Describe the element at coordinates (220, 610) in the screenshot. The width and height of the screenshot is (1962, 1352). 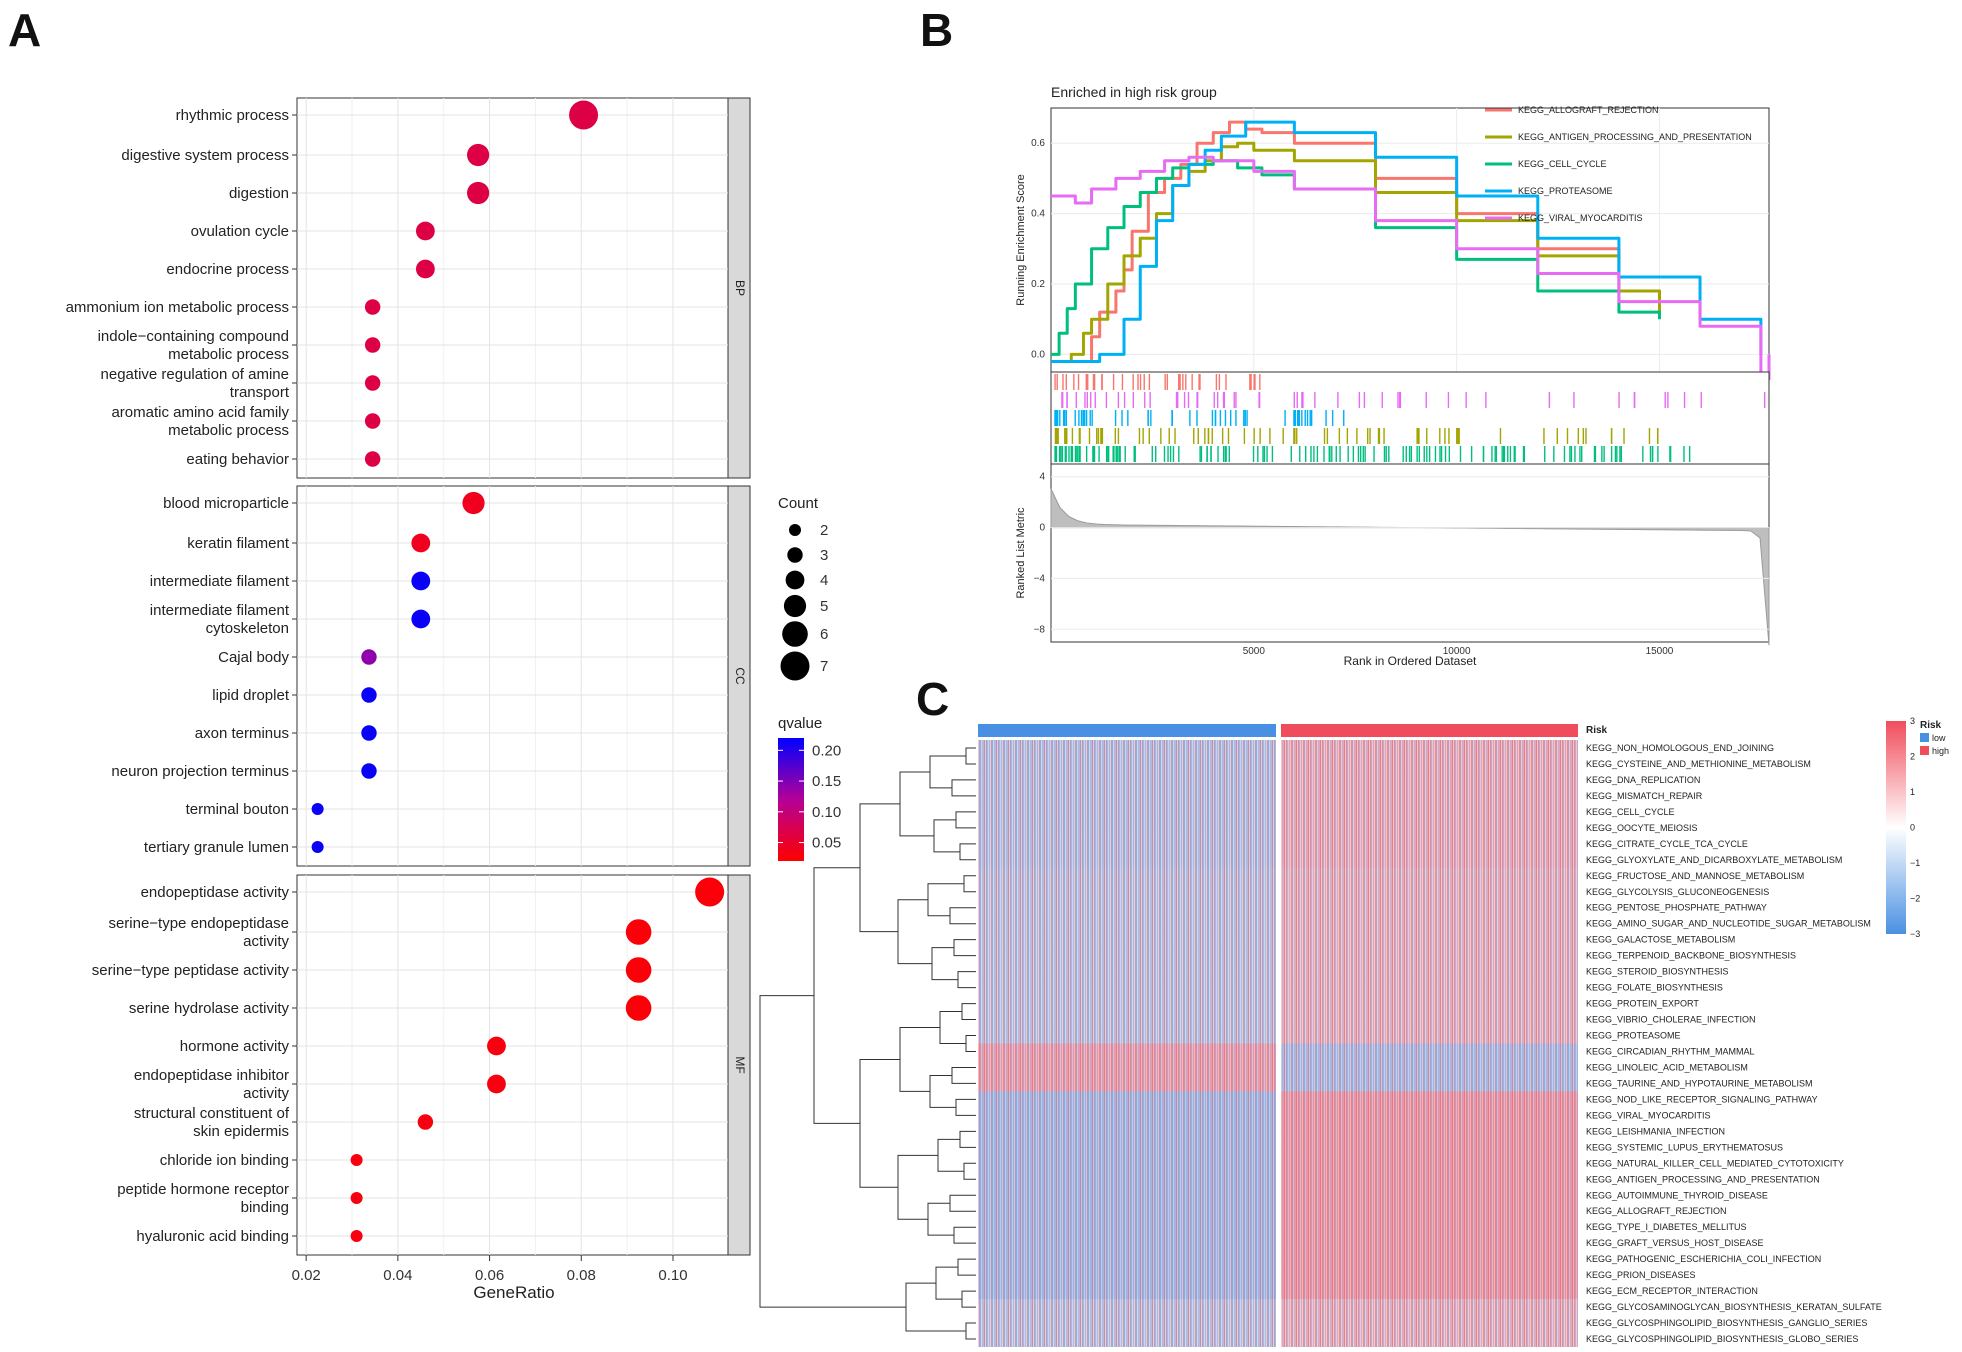
I see `term-label: intermediate filament` at that location.